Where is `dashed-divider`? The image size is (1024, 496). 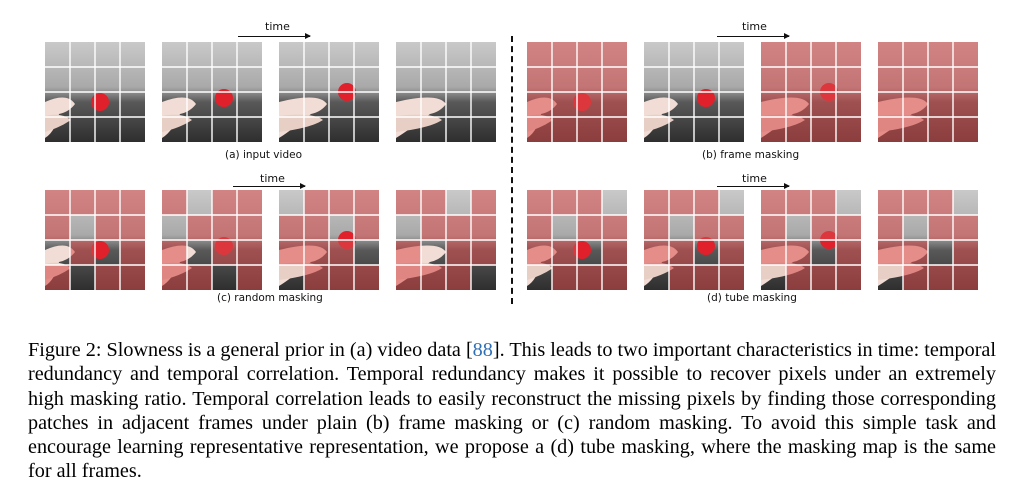 dashed-divider is located at coordinates (512, 170).